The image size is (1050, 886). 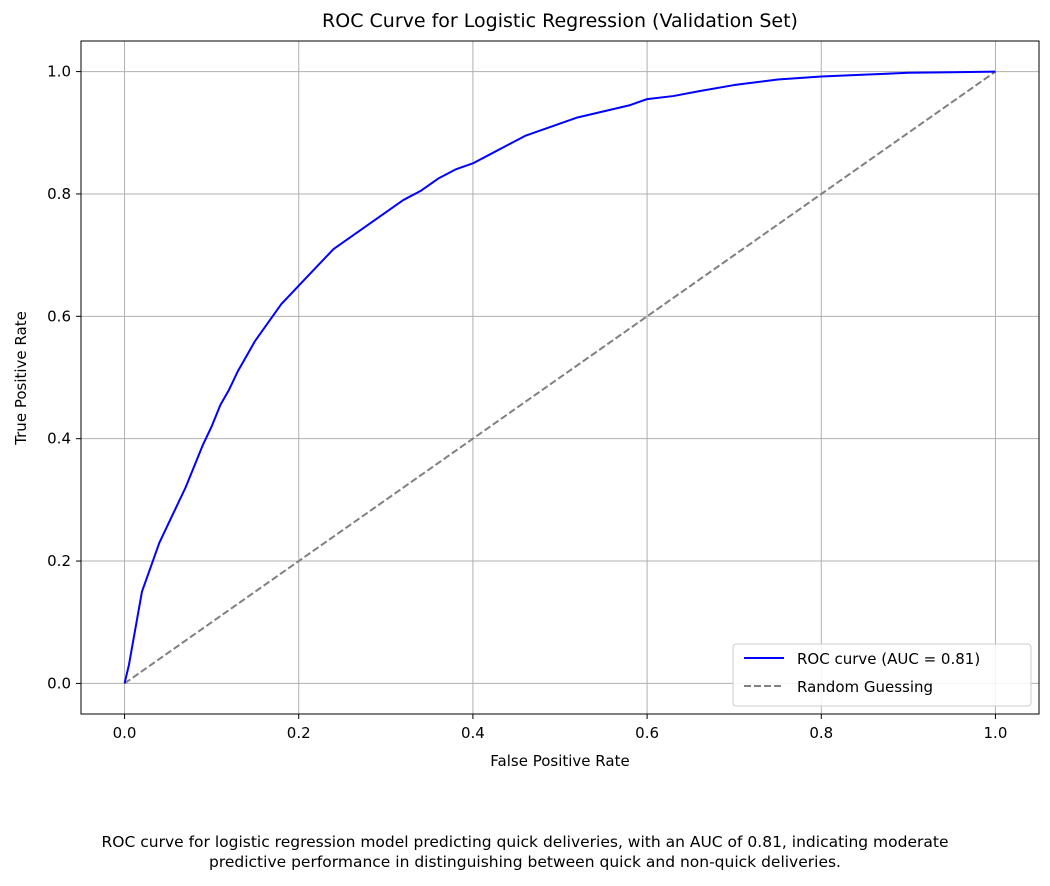 What do you see at coordinates (59, 439) in the screenshot?
I see `y-tick-label: 0.4` at bounding box center [59, 439].